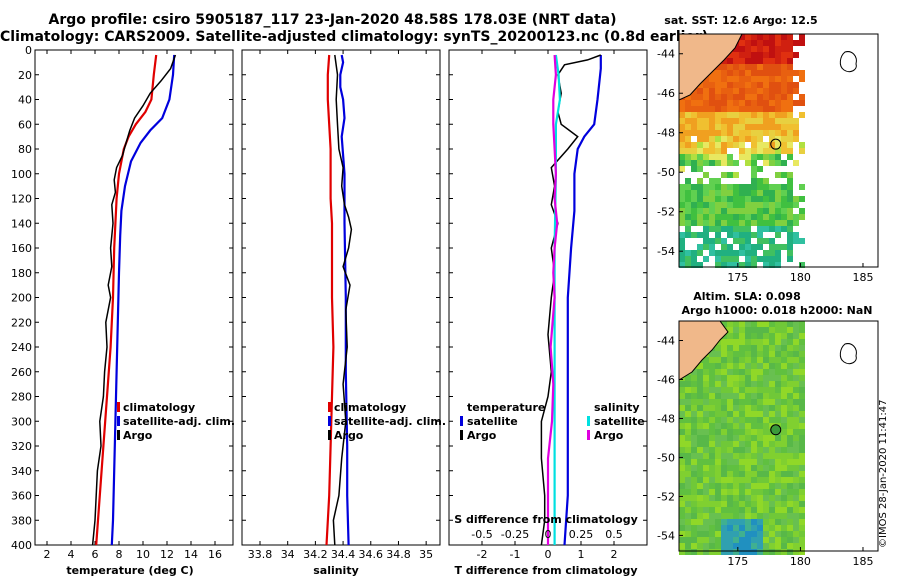 This screenshot has height=580, width=900. Describe the element at coordinates (71, 554) in the screenshot. I see `x-tick-label: 4` at that location.